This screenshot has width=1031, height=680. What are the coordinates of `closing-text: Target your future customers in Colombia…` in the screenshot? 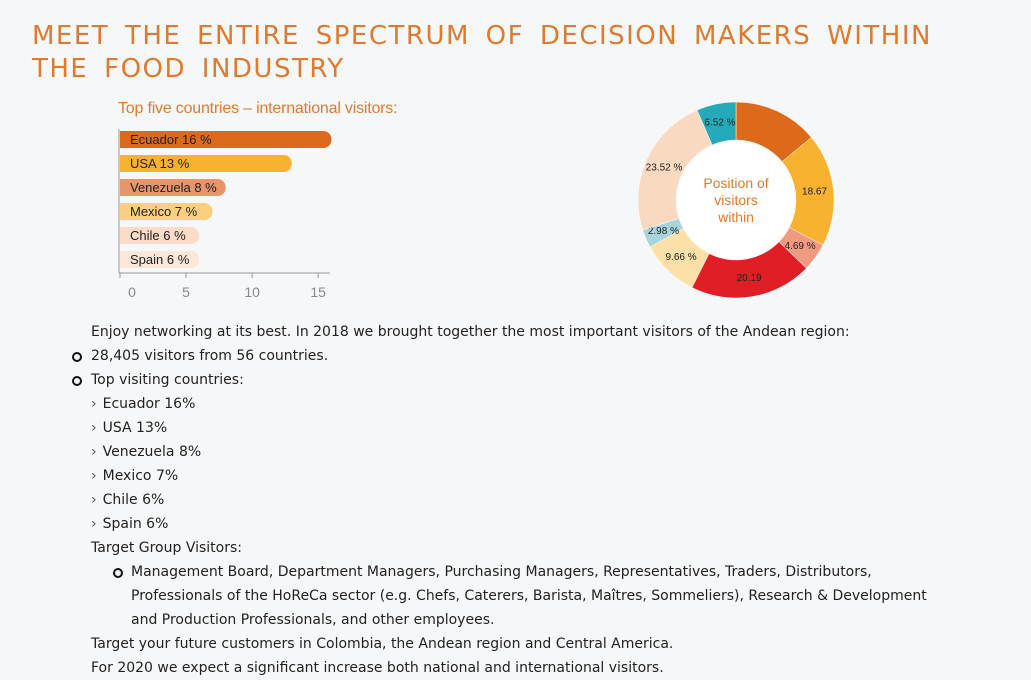 It's located at (382, 644).